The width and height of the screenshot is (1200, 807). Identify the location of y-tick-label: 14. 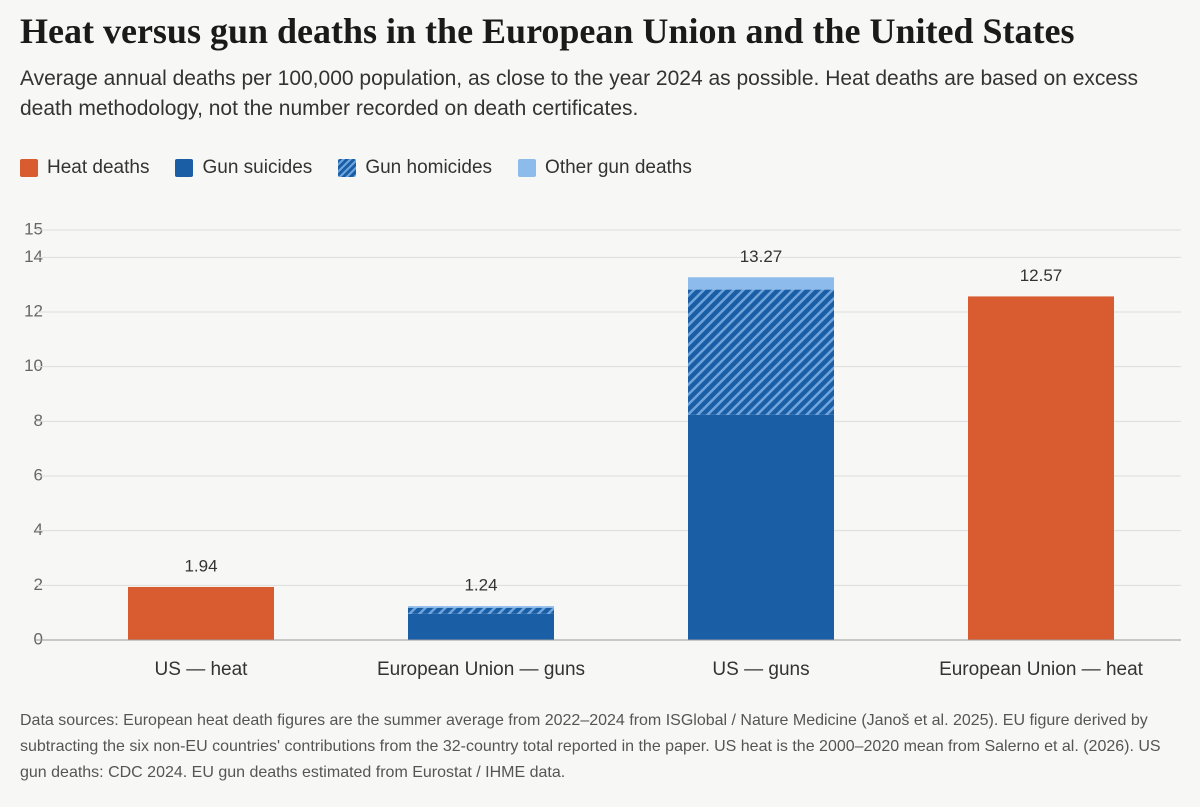
(33, 256).